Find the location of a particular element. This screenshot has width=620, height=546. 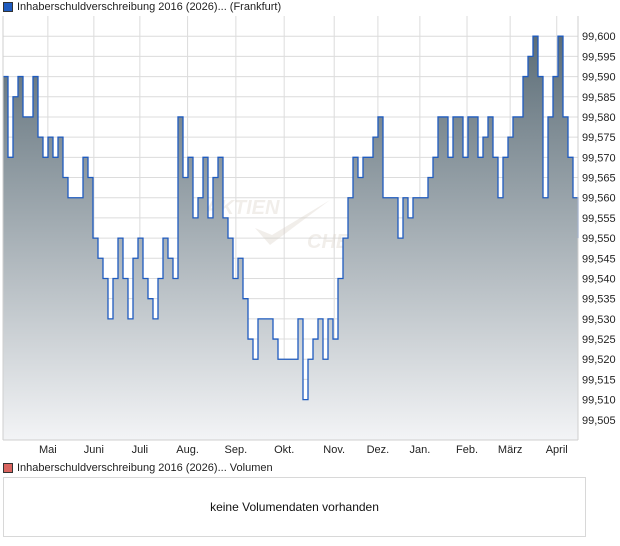

volume-legend-swatch is located at coordinates (8, 468).